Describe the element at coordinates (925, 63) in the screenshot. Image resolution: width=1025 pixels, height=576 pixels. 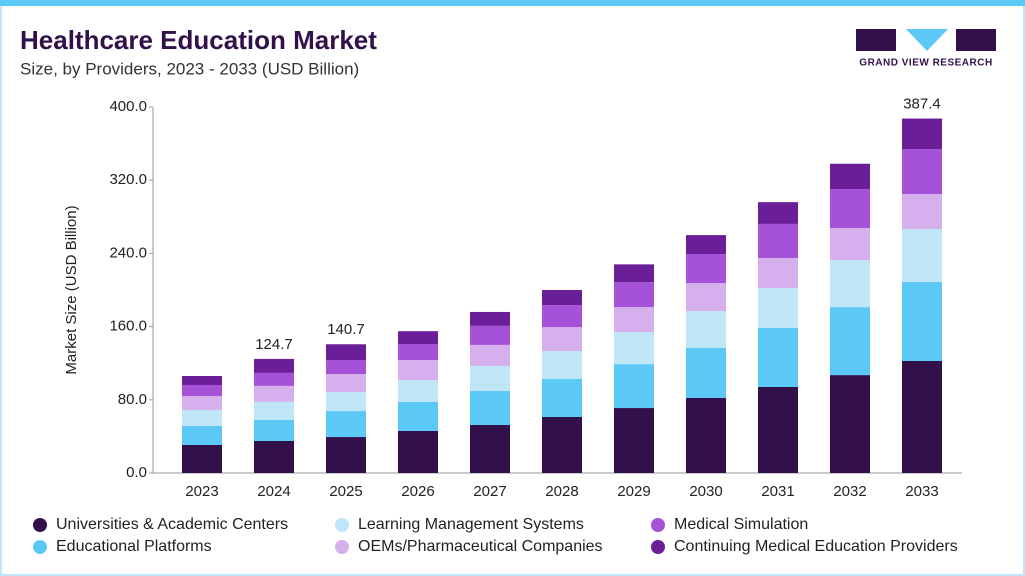
I see `logo-text: GRAND VIEW RESEARCH` at that location.